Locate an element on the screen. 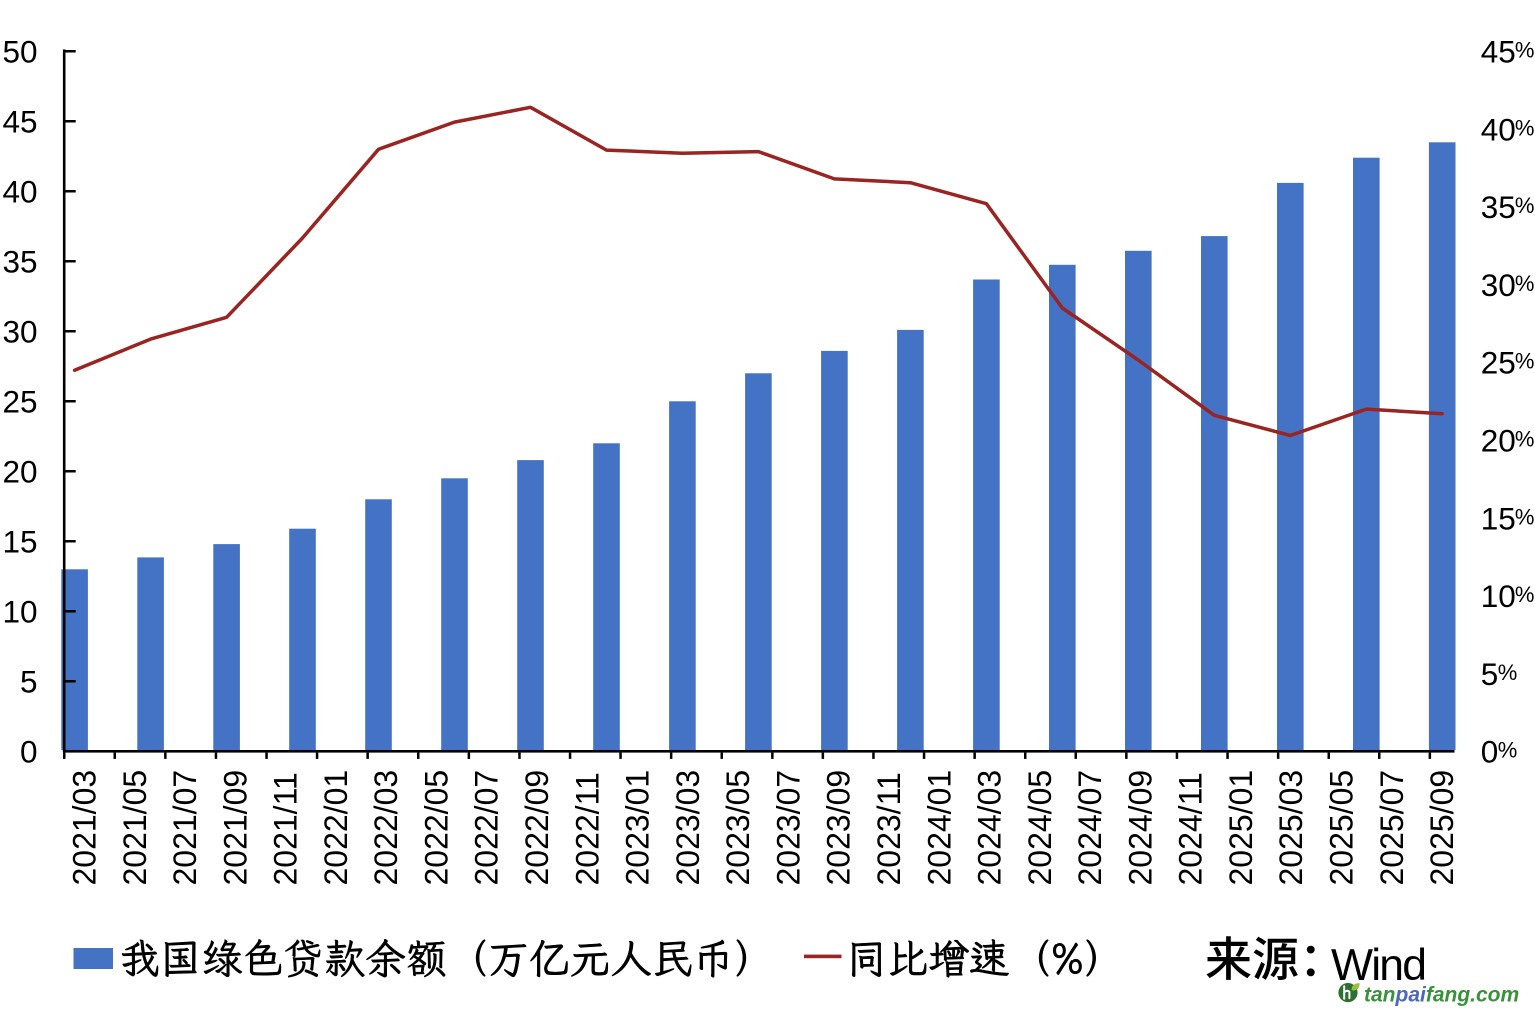  svg-text: 2024/11 is located at coordinates (1191, 828).